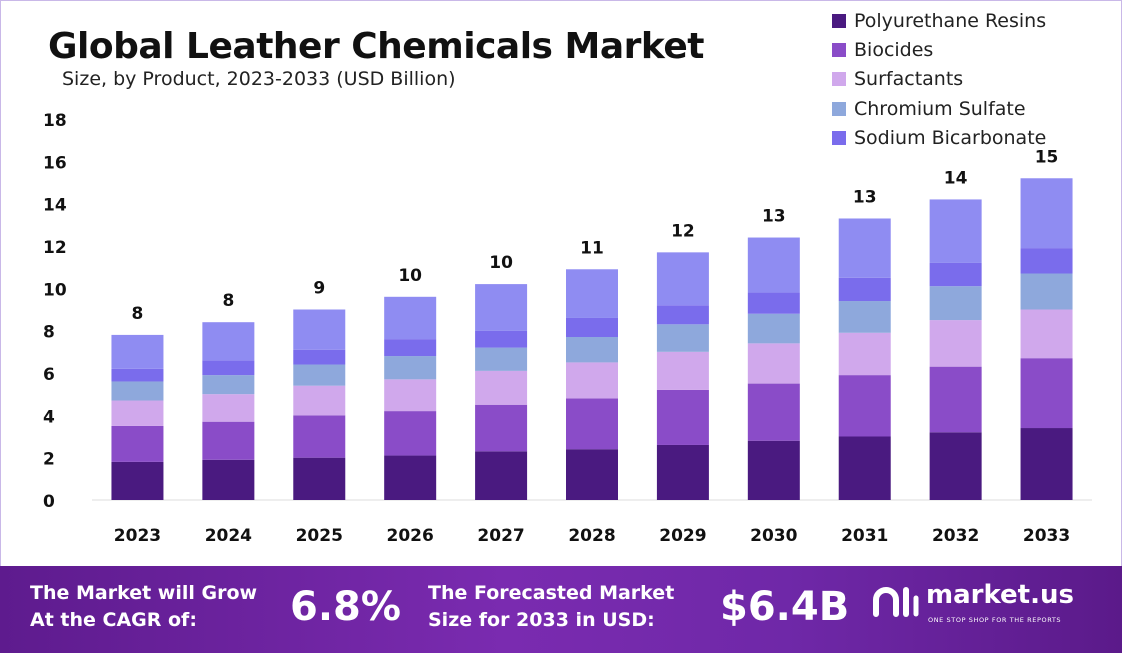 The height and width of the screenshot is (653, 1122). Describe the element at coordinates (683, 231) in the screenshot. I see `total-data-label: 12` at that location.